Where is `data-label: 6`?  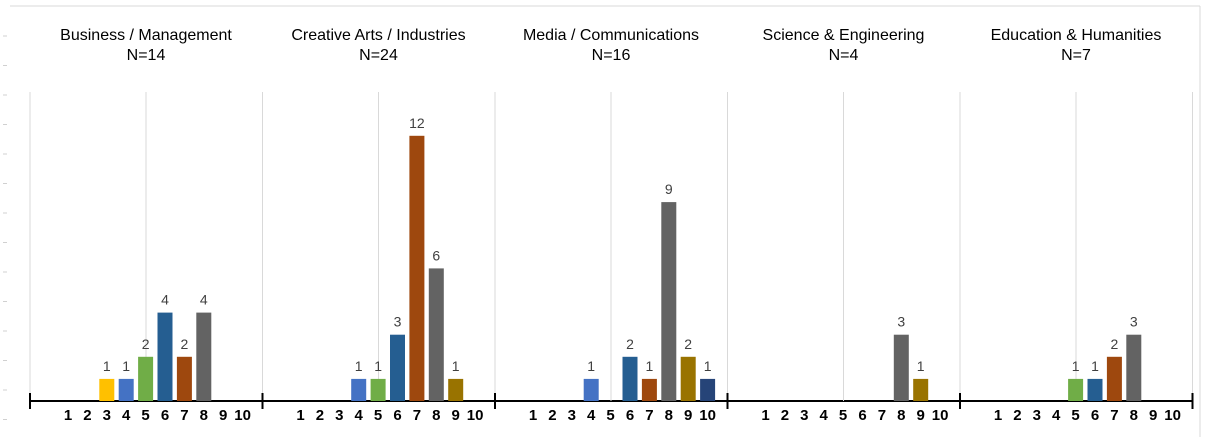
data-label: 6 is located at coordinates (436, 255).